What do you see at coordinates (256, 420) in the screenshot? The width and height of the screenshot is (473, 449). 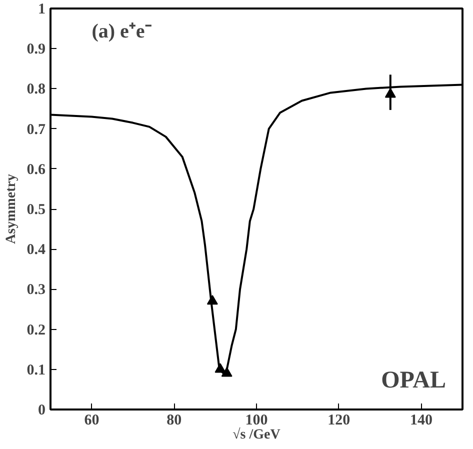 I see `x-tick-label: 100` at bounding box center [256, 420].